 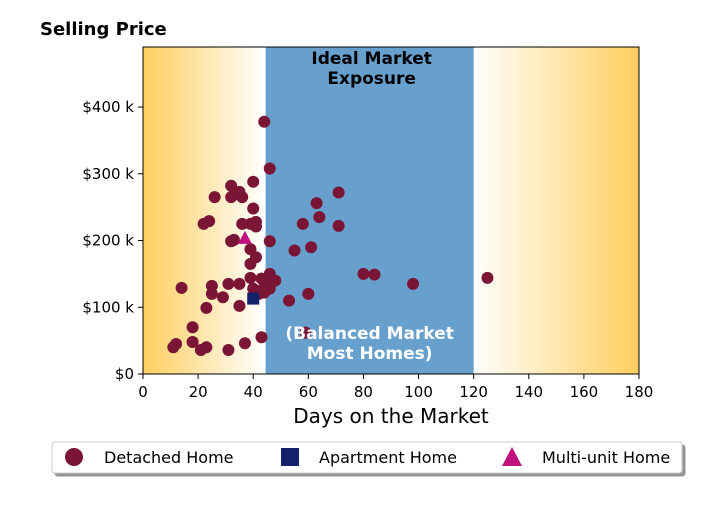 I want to click on apartment-home-point, so click(x=253, y=298).